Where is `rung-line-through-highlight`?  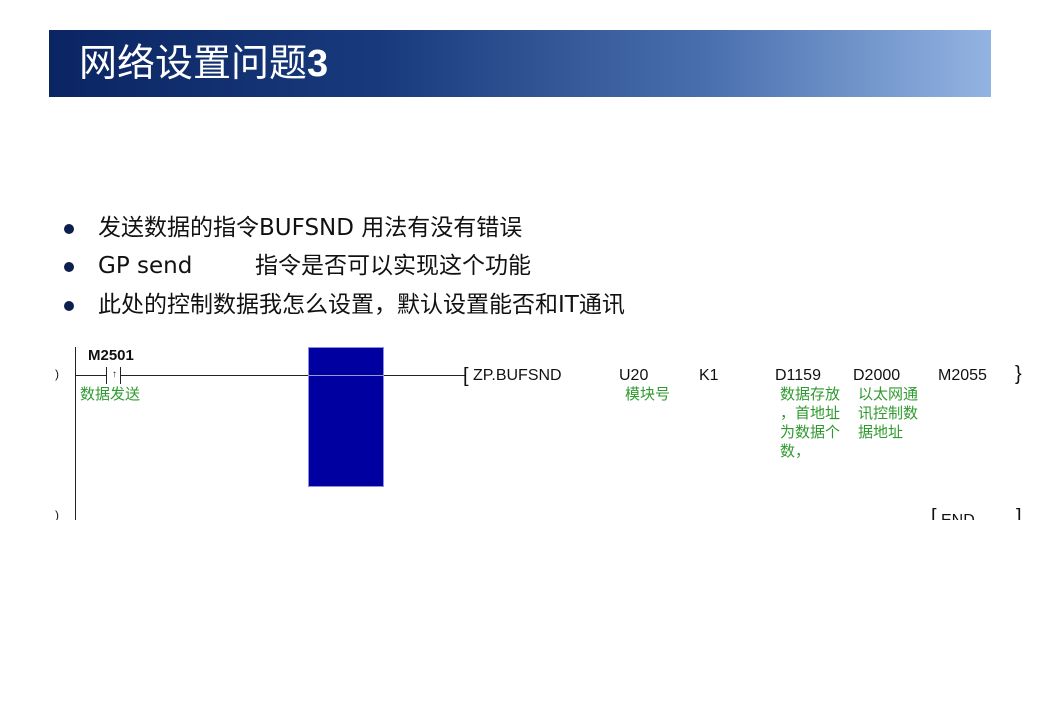 rung-line-through-highlight is located at coordinates (346, 375).